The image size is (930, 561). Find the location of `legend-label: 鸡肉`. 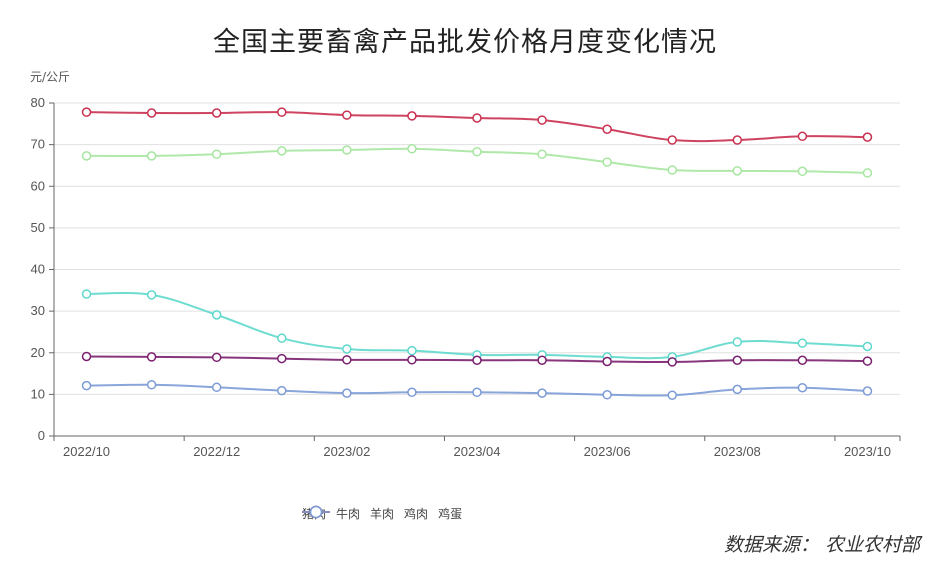

legend-label: 鸡肉 is located at coordinates (416, 514).